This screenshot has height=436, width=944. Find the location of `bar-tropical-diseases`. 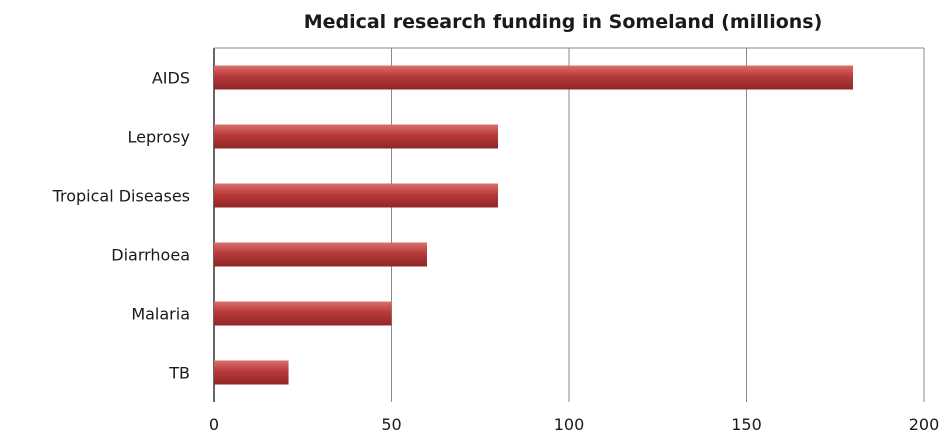

bar-tropical-diseases is located at coordinates (356, 195).